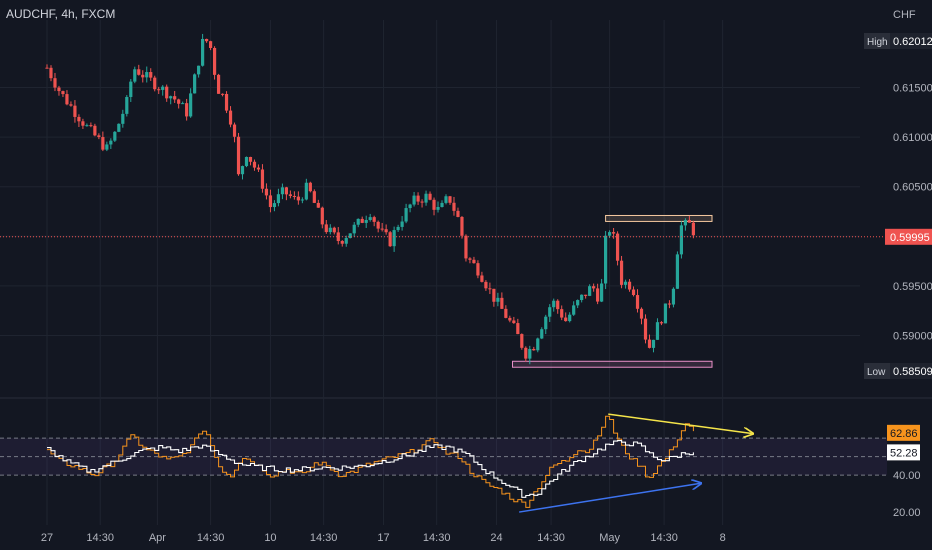 The height and width of the screenshot is (550, 932). What do you see at coordinates (609, 538) in the screenshot?
I see `time-tick-label: May` at bounding box center [609, 538].